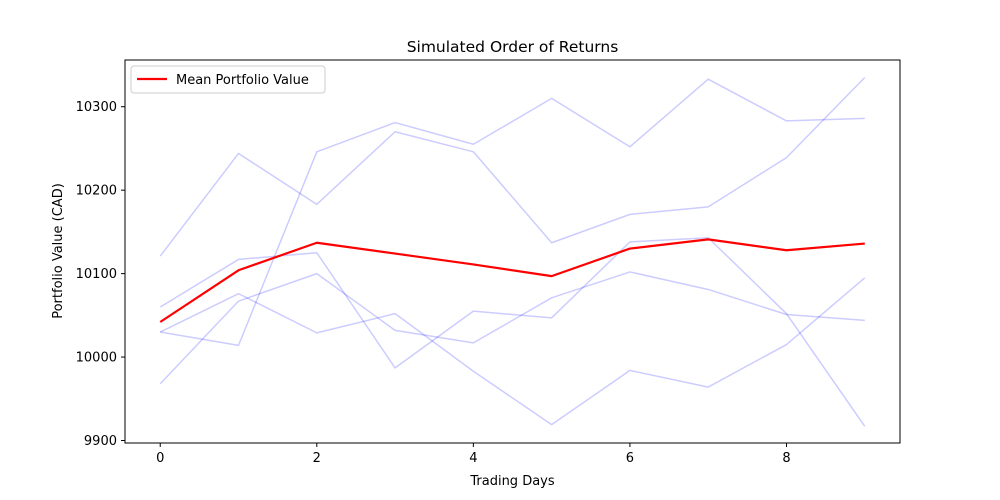 The height and width of the screenshot is (500, 1000). What do you see at coordinates (100, 441) in the screenshot?
I see `y-tick-label: 9900` at bounding box center [100, 441].